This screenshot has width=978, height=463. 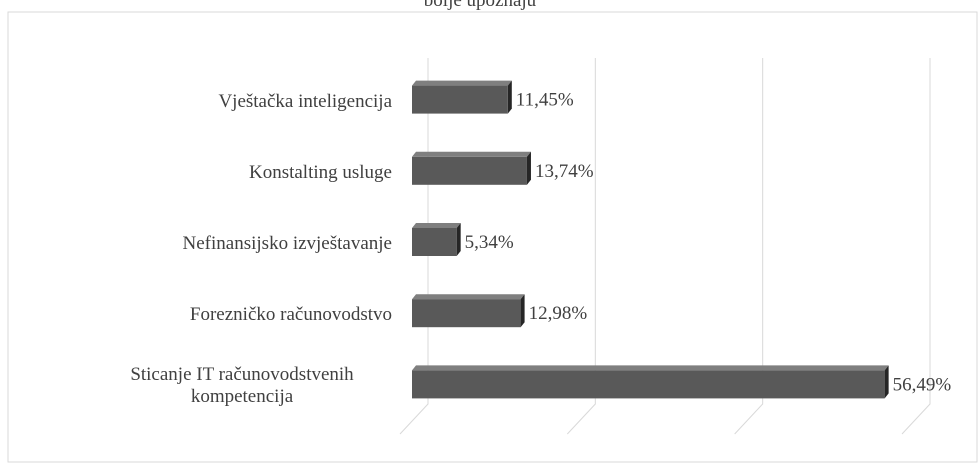 I want to click on category-label: Forezničko računovodstvo, so click(x=290, y=315).